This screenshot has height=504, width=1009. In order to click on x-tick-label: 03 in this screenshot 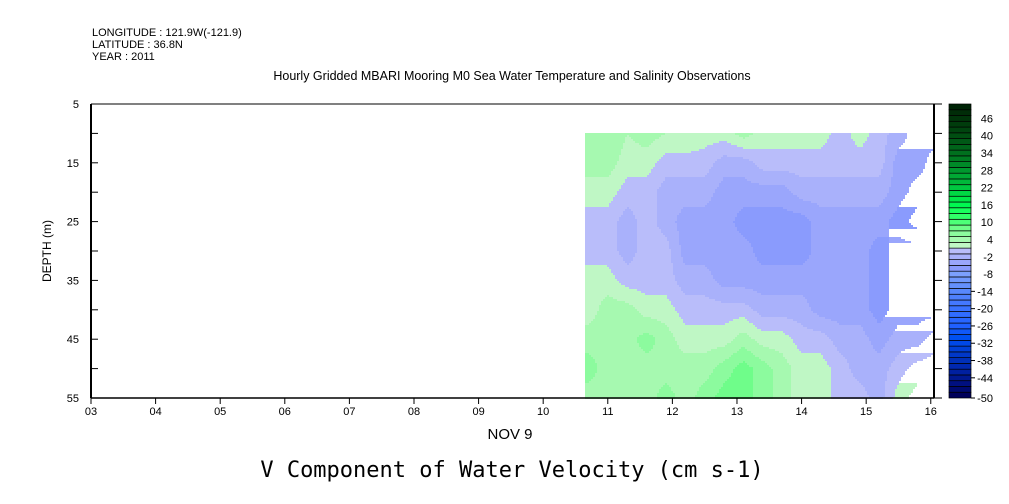, I will do `click(91, 412)`.